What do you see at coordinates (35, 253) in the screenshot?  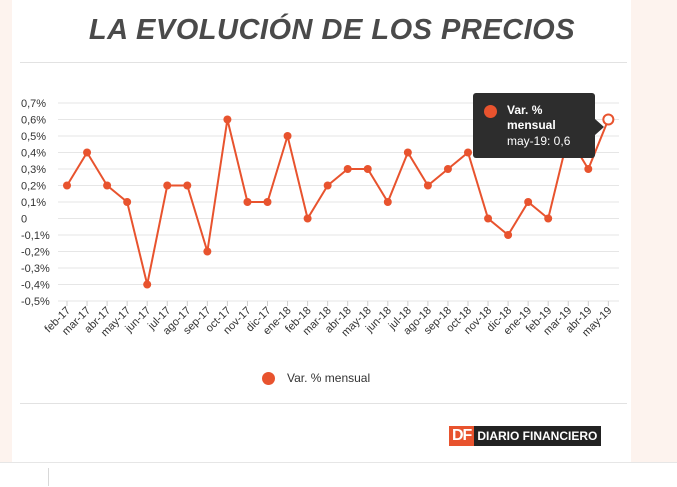 I see `y-tick-label: -0,2%` at bounding box center [35, 253].